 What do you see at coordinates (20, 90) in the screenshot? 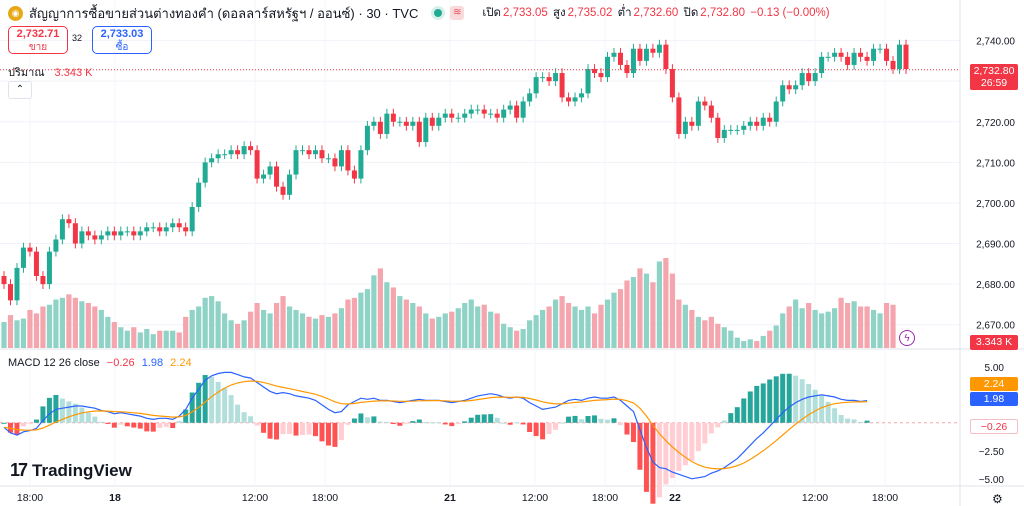
I see `collapse-legend-button: ⌃` at bounding box center [20, 90].